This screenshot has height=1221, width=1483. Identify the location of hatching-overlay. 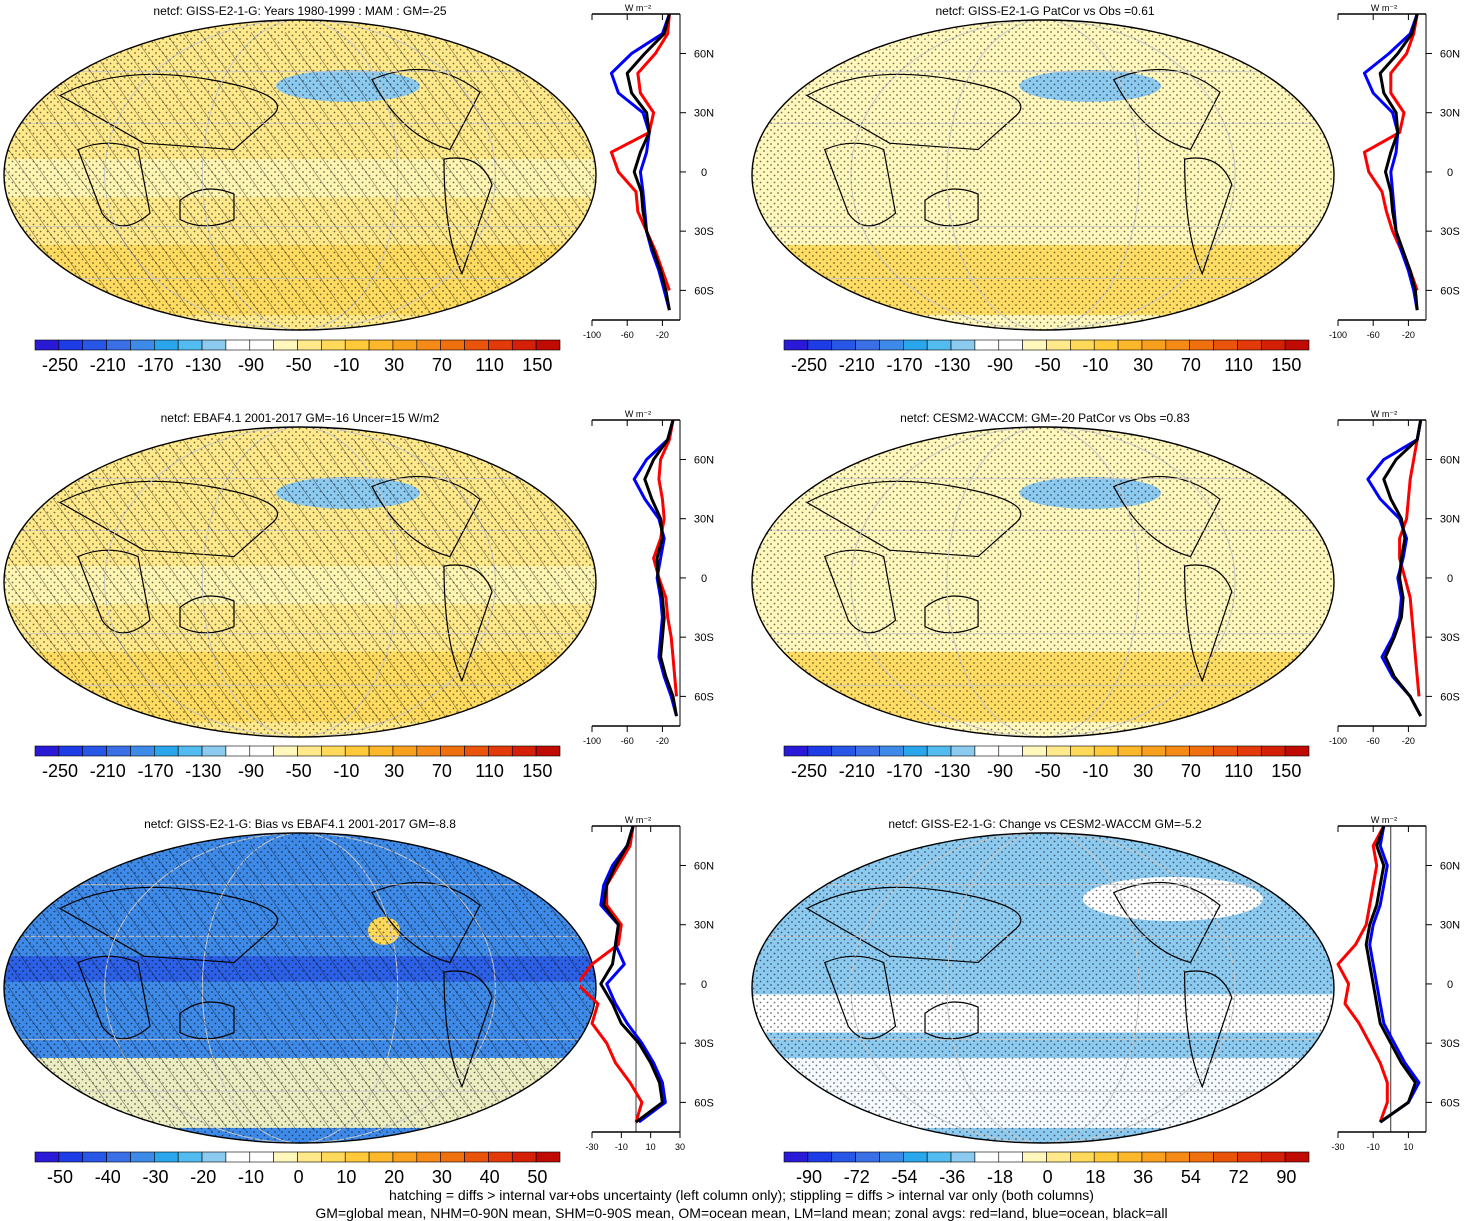
(300, 988).